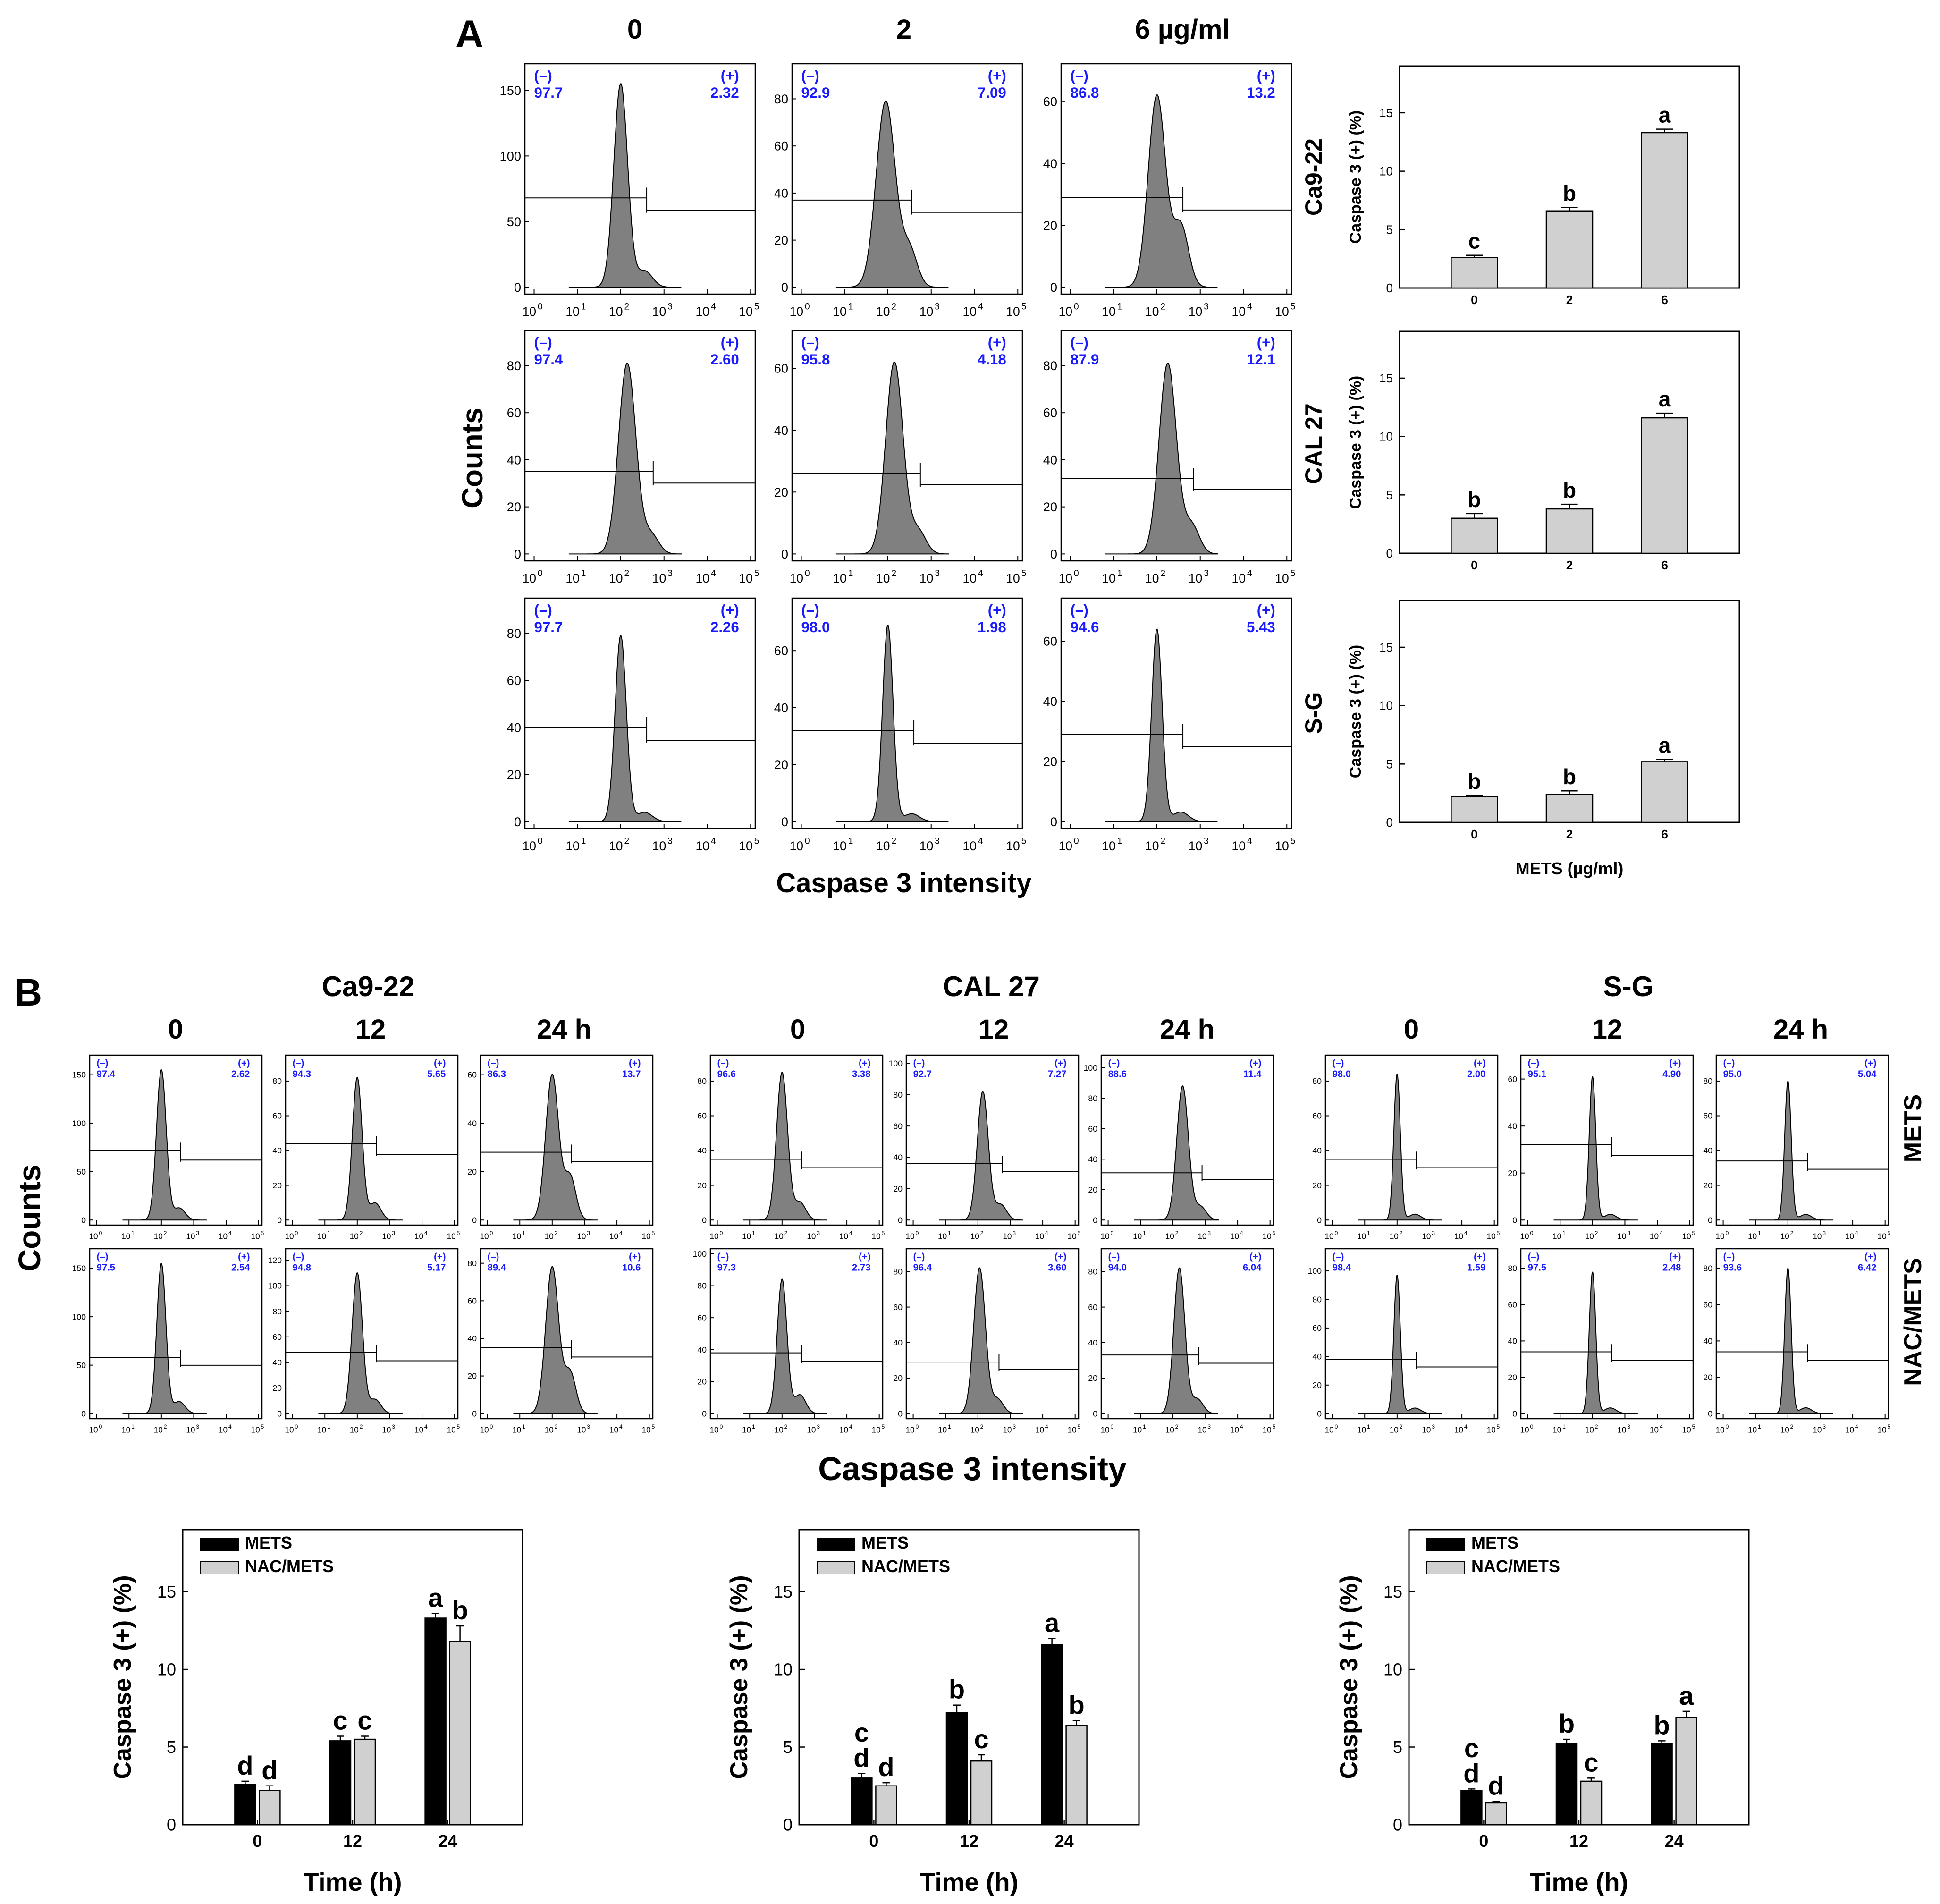 This screenshot has width=1940, height=1904. Describe the element at coordinates (1117, 1074) in the screenshot. I see `negative-percent: 88.6` at that location.